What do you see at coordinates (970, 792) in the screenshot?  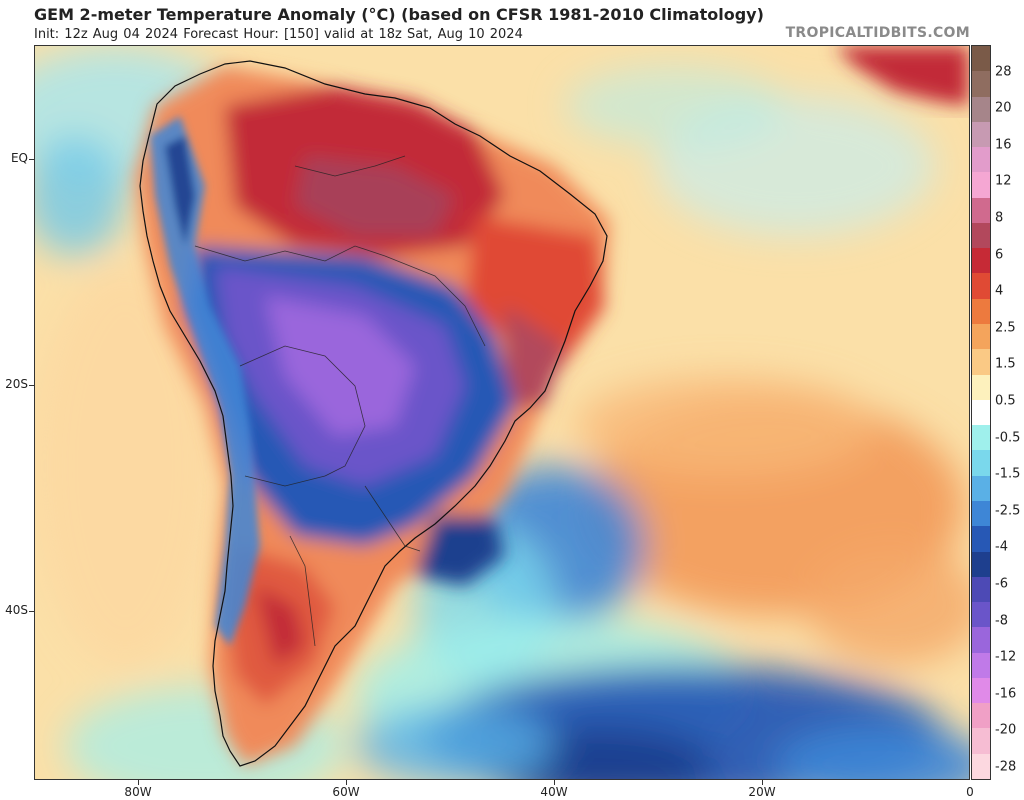 I see `lon-label-0: 0` at bounding box center [970, 792].